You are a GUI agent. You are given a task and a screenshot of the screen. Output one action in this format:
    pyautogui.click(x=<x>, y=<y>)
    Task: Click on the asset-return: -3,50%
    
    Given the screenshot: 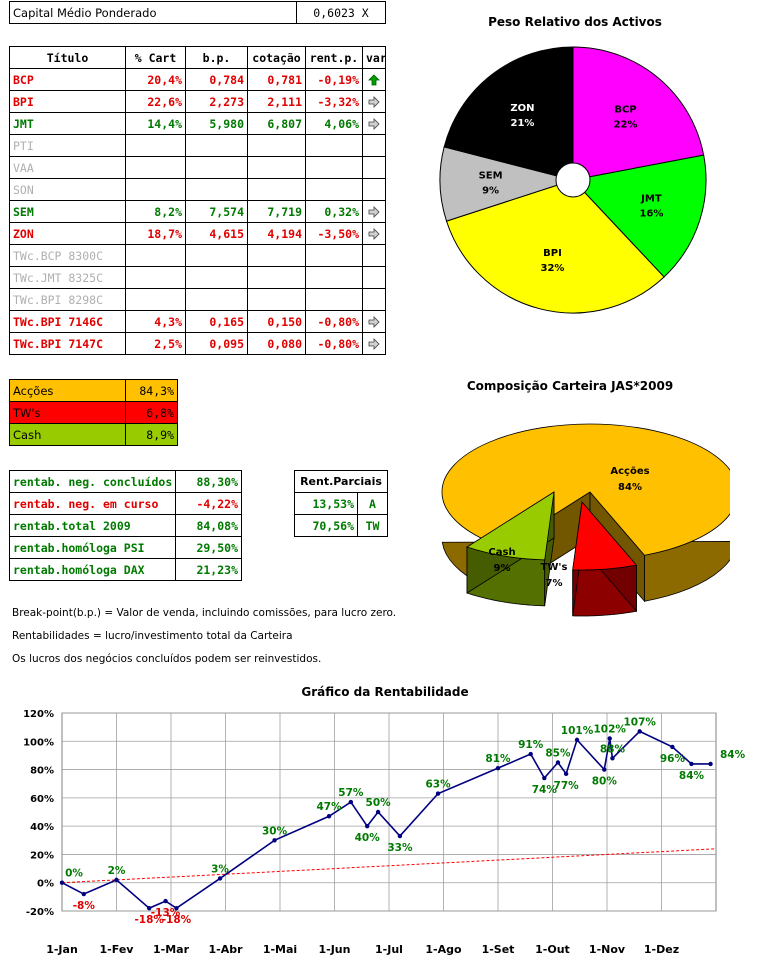 What is the action you would take?
    pyautogui.click(x=334, y=233)
    